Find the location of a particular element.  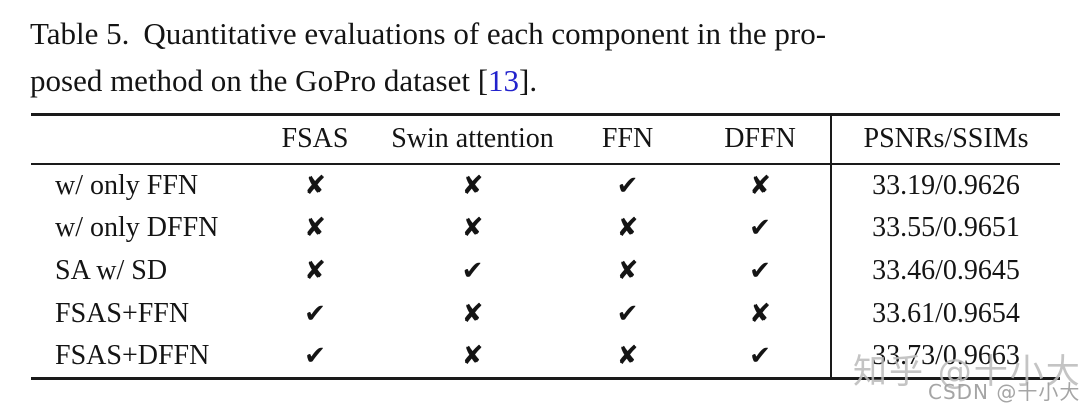

psnr-ssim-value: 33.55/0.9651 is located at coordinates (945, 228).